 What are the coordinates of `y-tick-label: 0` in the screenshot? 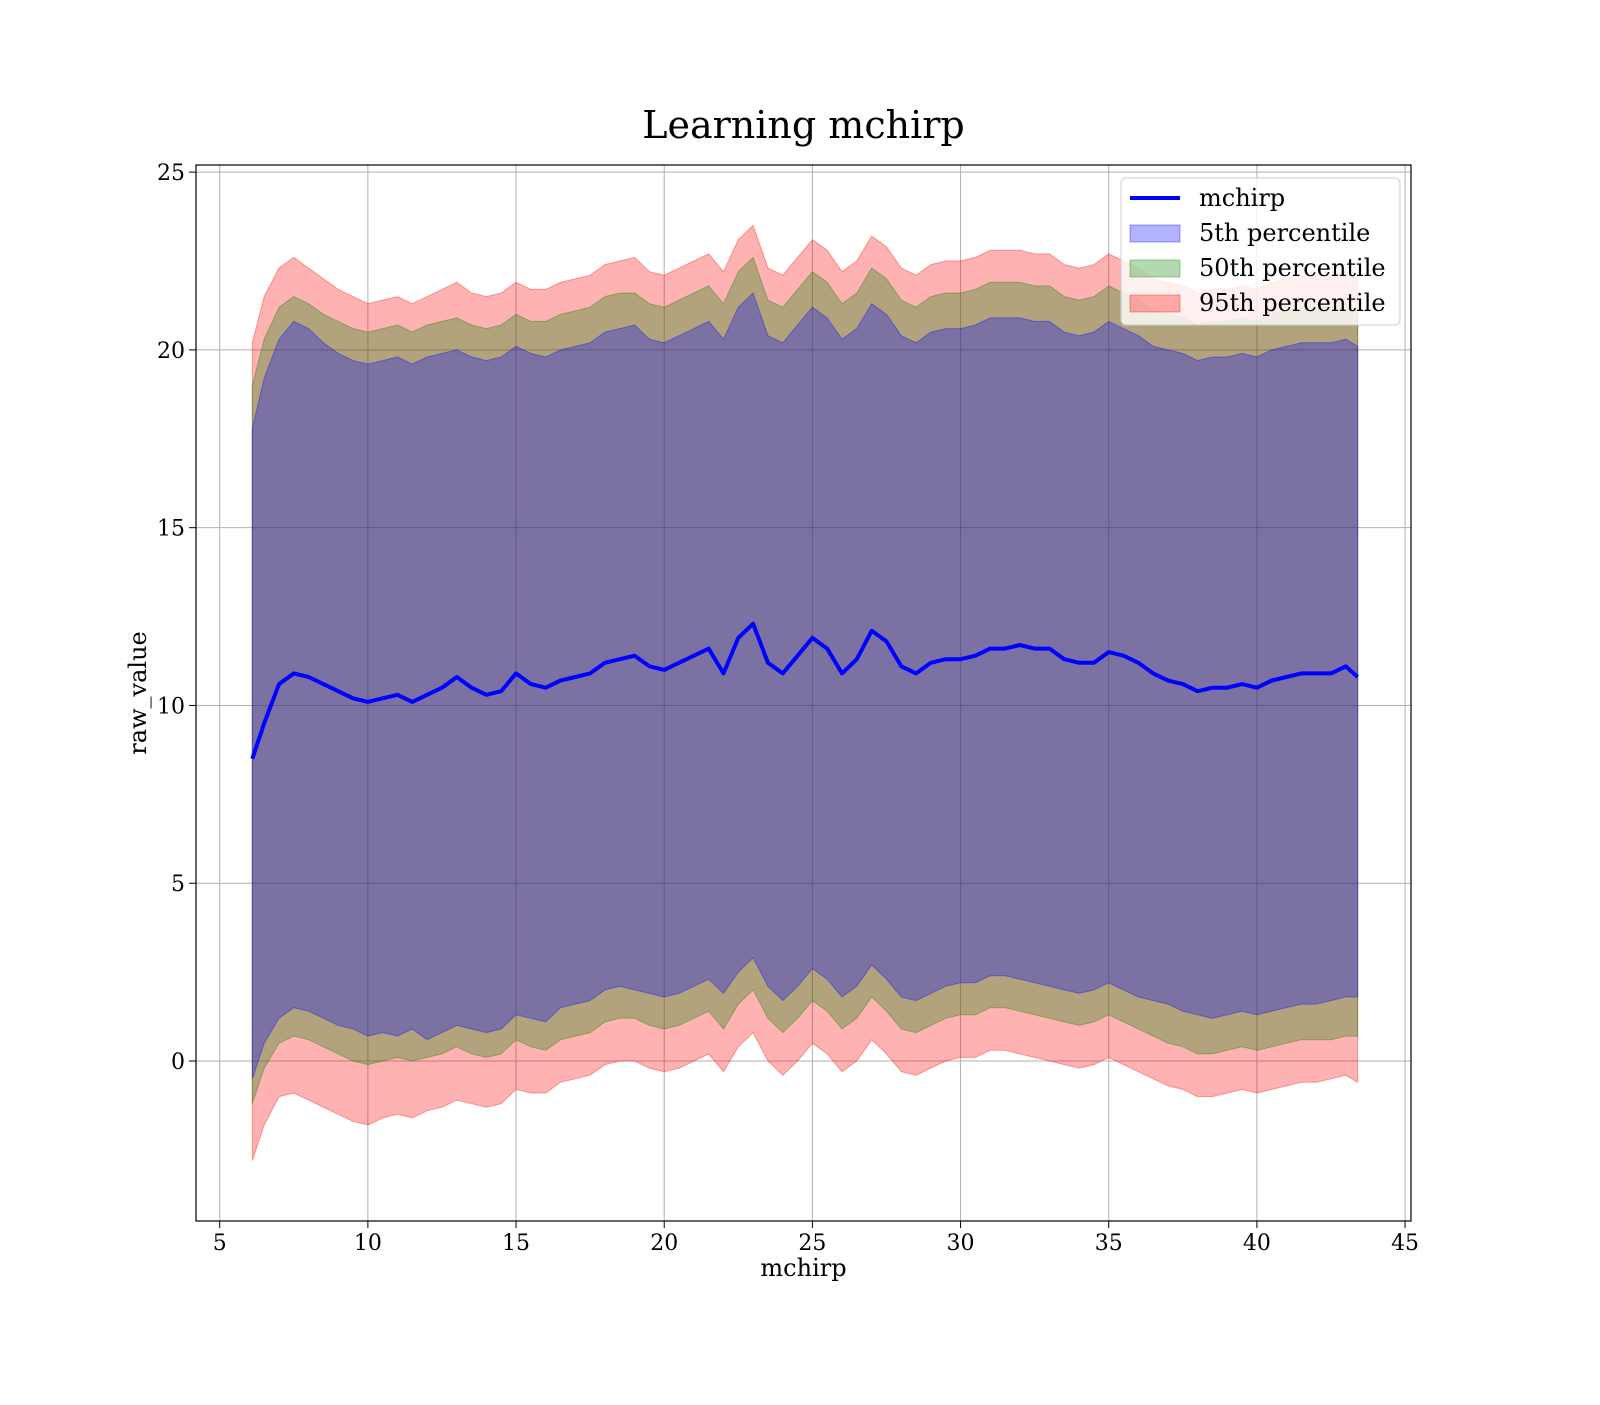 It's located at (178, 1062).